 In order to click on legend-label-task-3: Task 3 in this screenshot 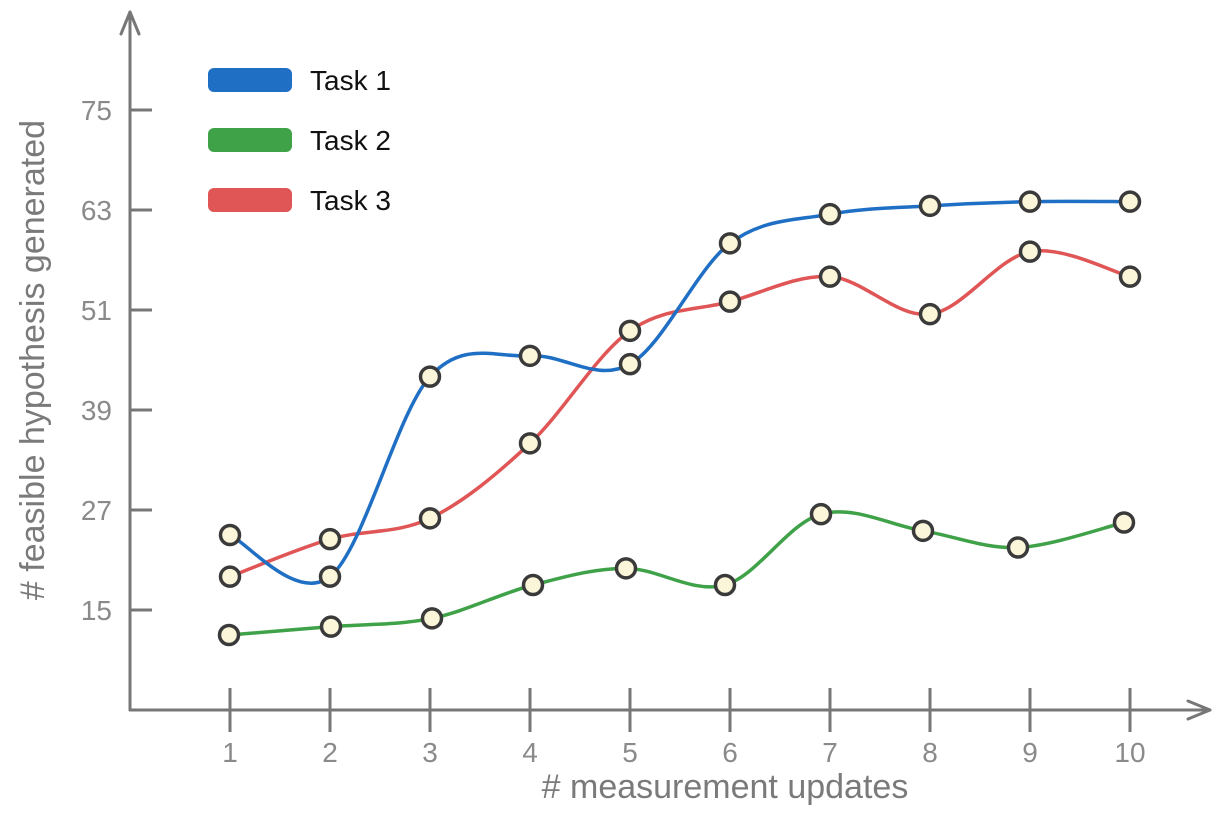, I will do `click(350, 200)`.